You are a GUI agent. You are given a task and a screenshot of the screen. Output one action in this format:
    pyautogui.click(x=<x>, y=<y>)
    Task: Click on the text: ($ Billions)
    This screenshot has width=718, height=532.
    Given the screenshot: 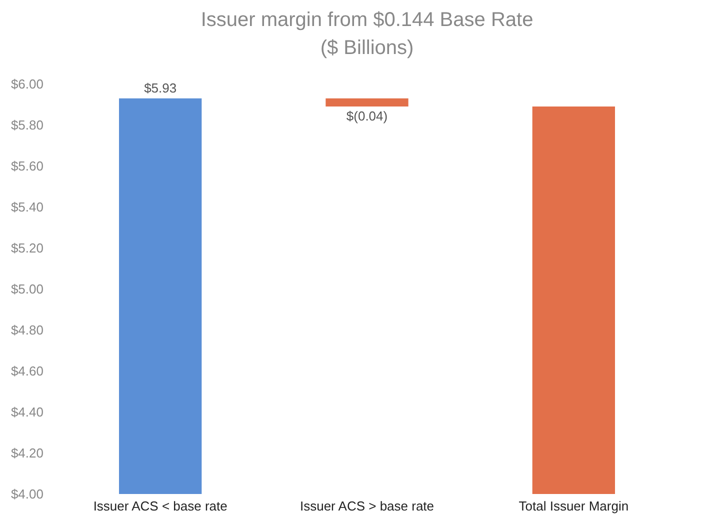 What is the action you would take?
    pyautogui.click(x=367, y=48)
    